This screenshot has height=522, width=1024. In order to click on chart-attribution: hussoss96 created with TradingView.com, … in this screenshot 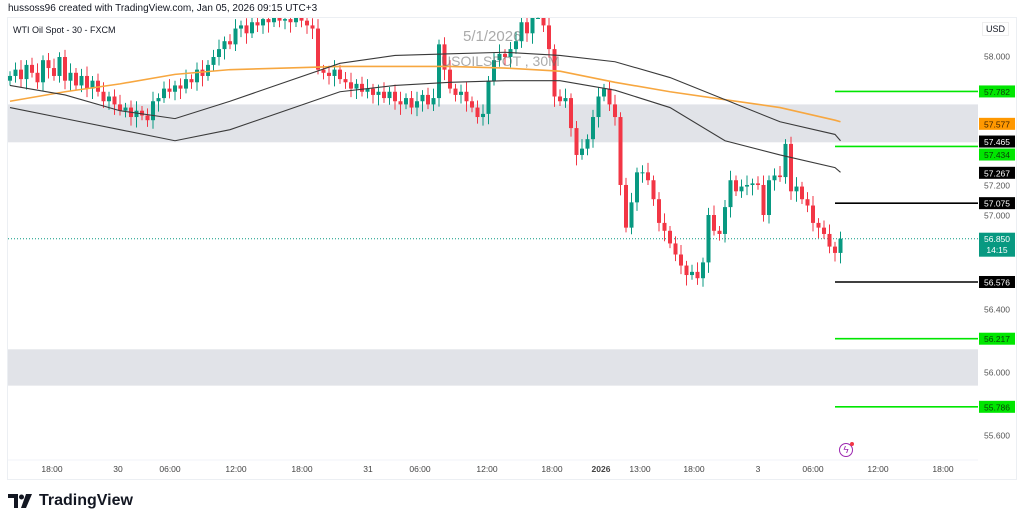, I will do `click(163, 8)`.